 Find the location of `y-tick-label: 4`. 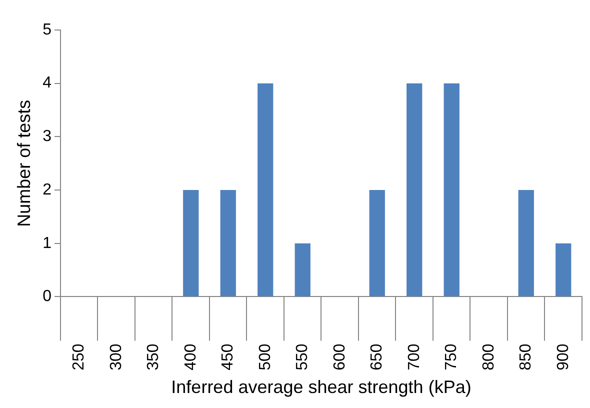

y-tick-label: 4 is located at coordinates (47, 83).